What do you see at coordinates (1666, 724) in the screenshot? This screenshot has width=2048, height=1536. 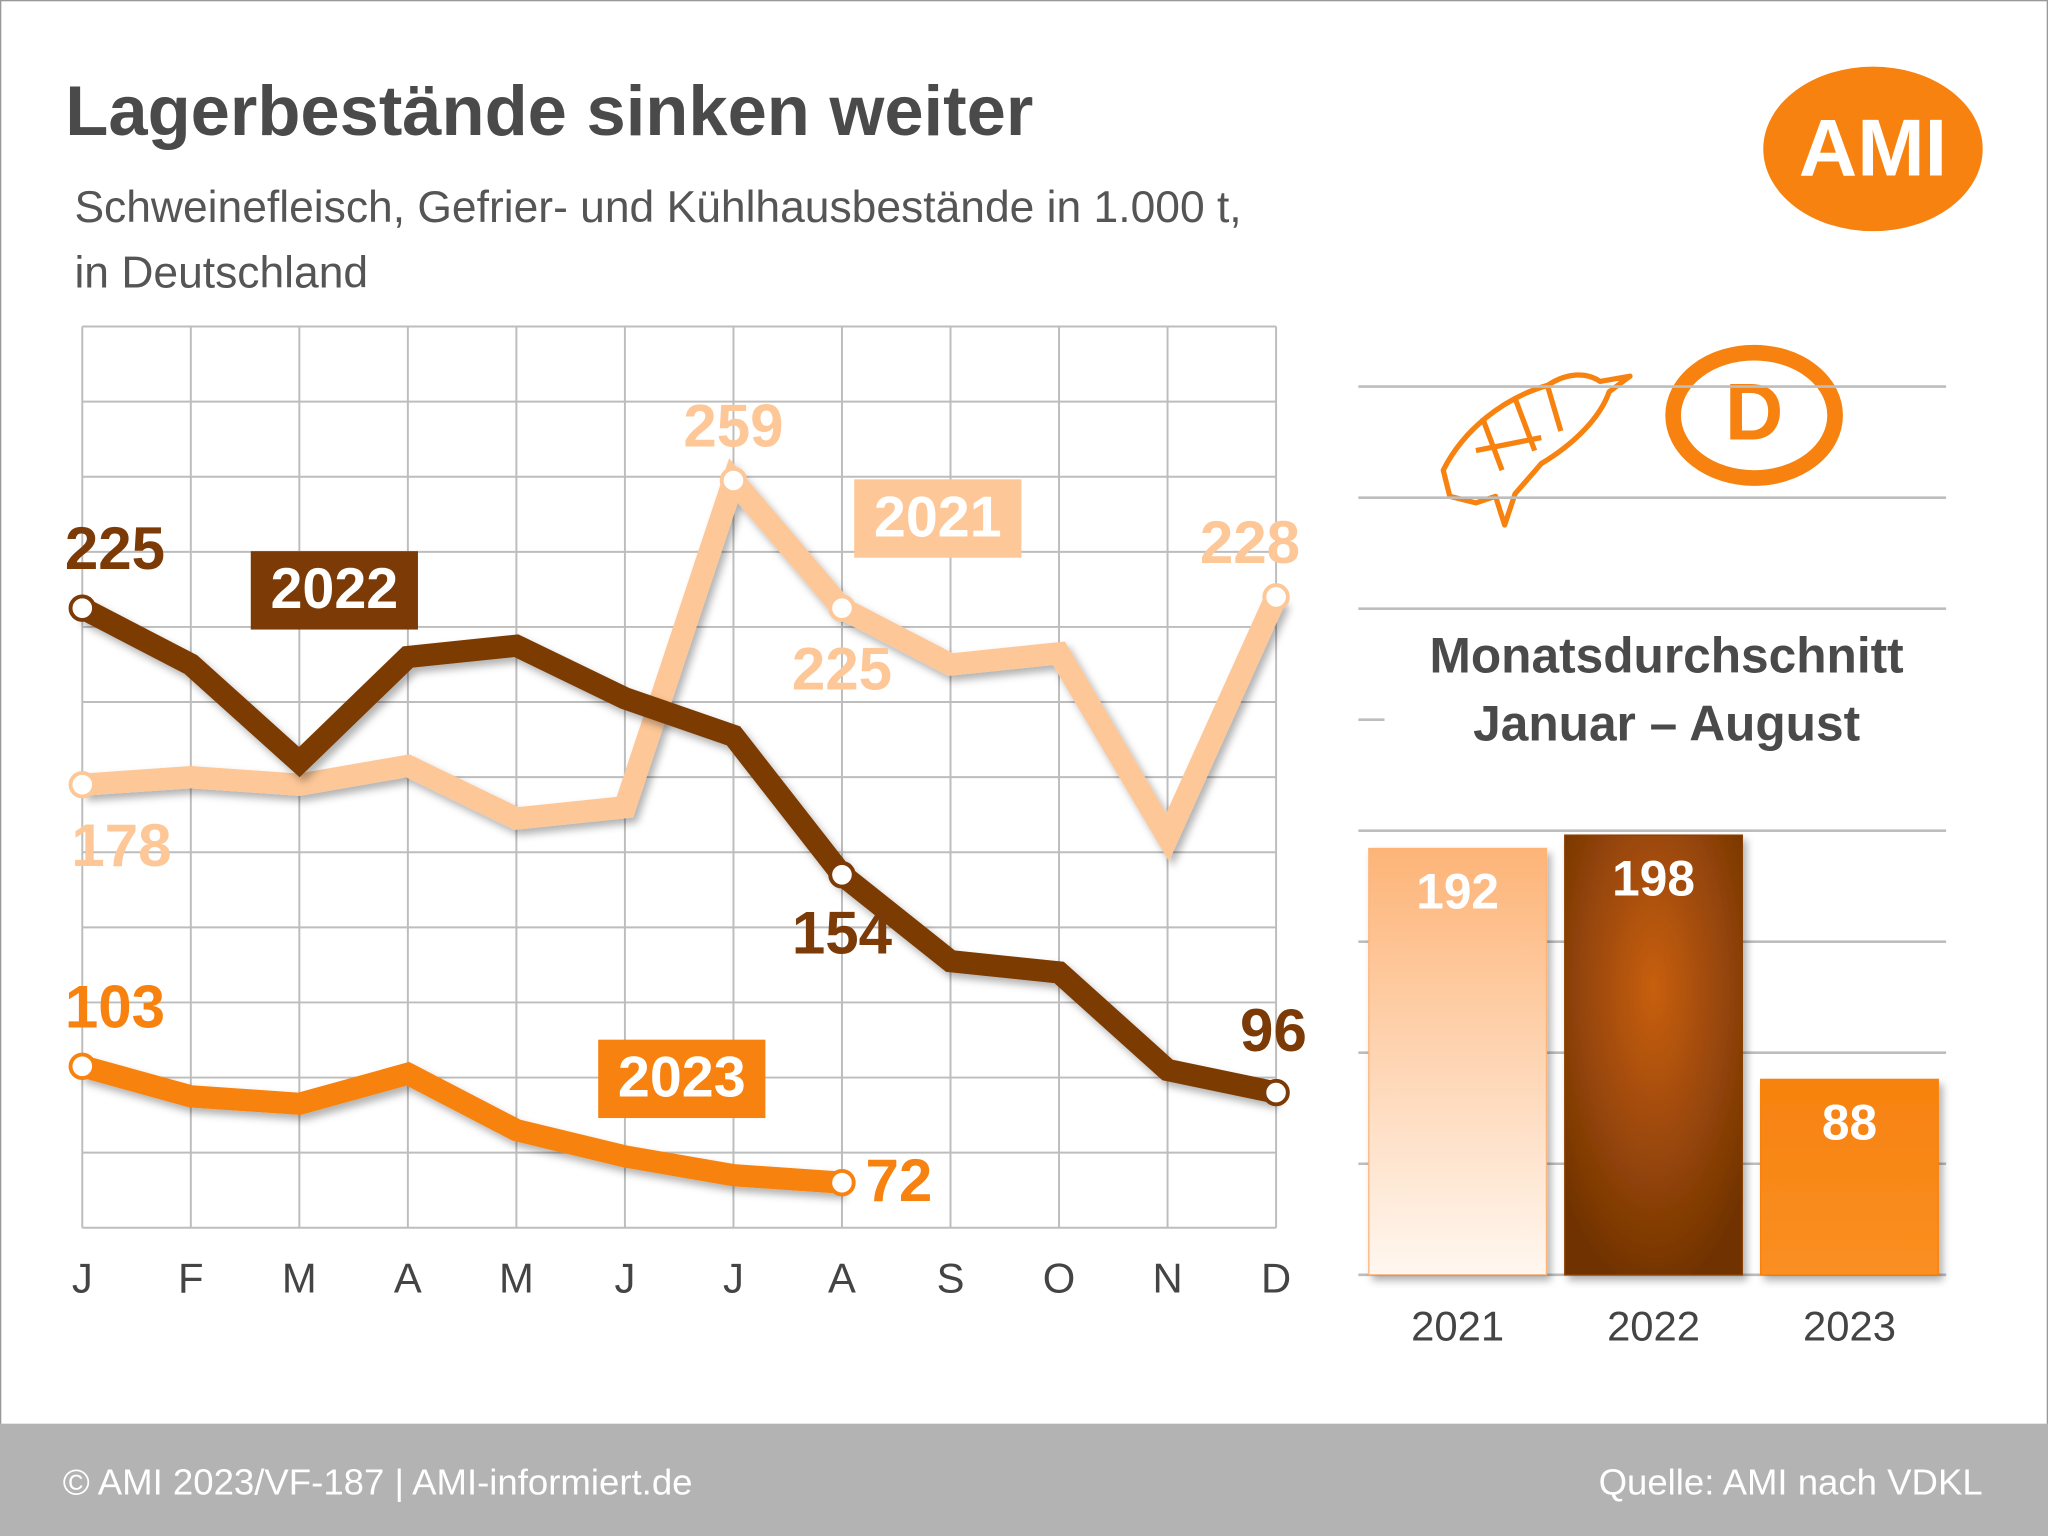 I see `bar-chart-title: Januar – August` at bounding box center [1666, 724].